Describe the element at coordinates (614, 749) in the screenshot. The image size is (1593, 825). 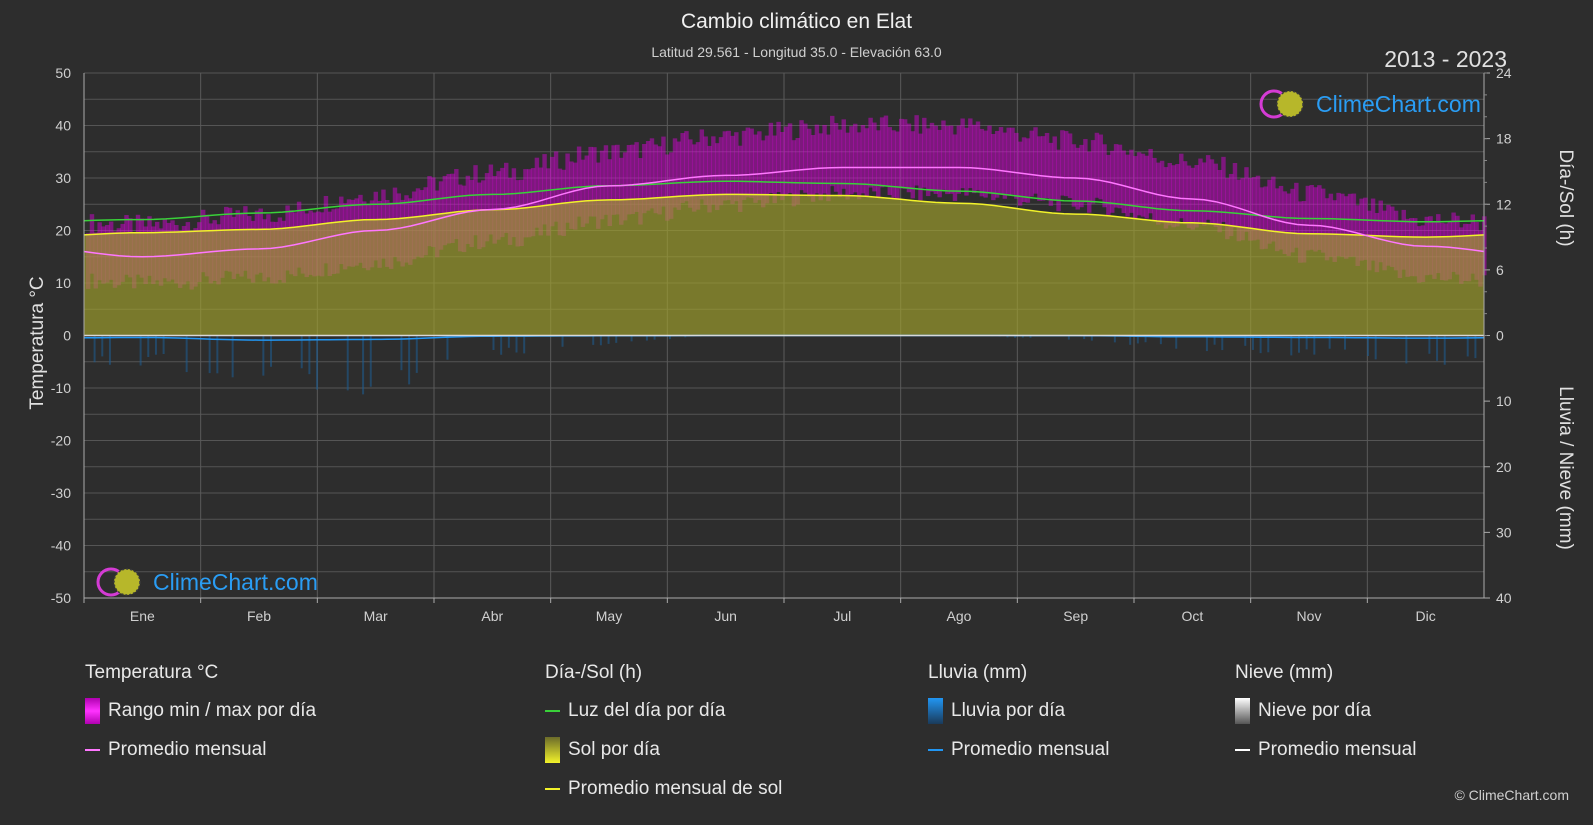
I see `legend-label: Sol por día` at that location.